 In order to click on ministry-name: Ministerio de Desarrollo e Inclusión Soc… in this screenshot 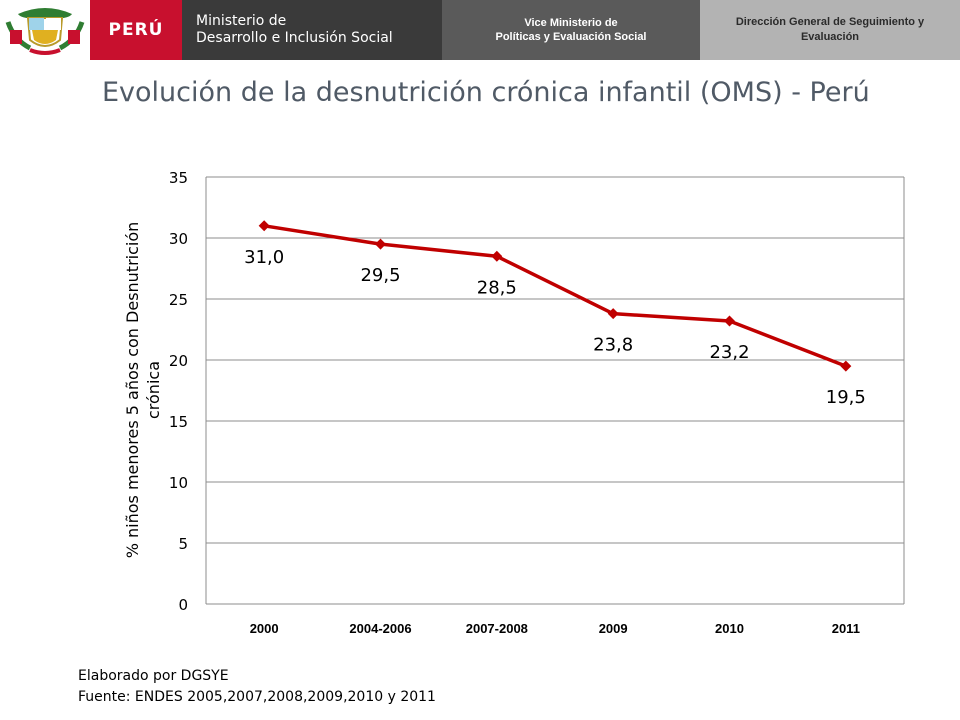, I will do `click(312, 30)`.